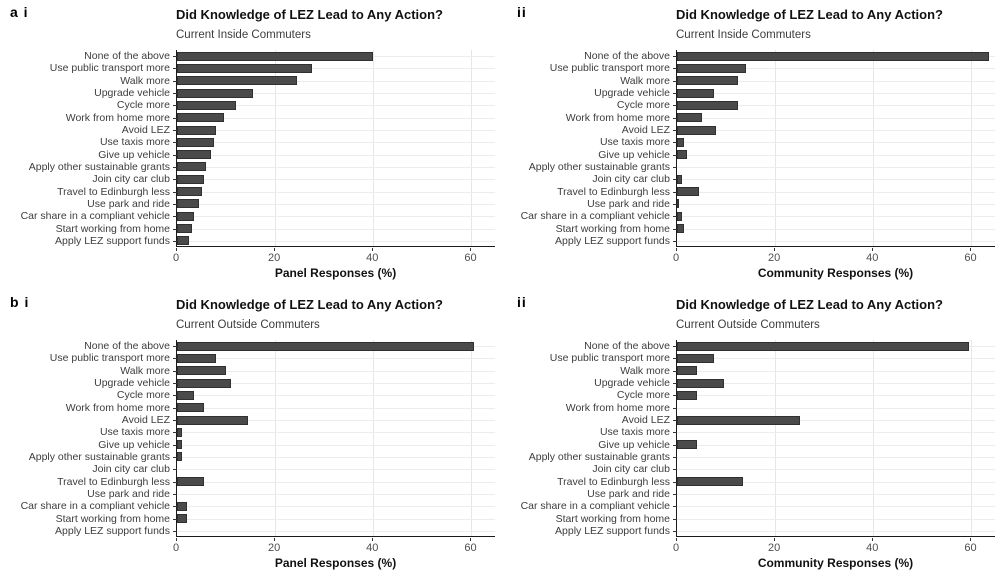  What do you see at coordinates (20, 302) in the screenshot?
I see `panel-tag: b i` at bounding box center [20, 302].